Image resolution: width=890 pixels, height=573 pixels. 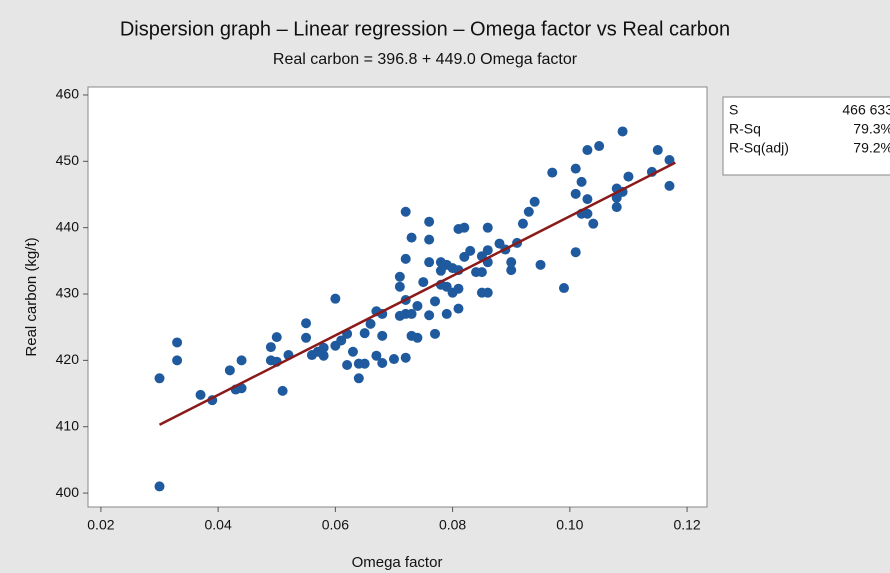 I want to click on y-tick-label: 410, so click(x=68, y=425).